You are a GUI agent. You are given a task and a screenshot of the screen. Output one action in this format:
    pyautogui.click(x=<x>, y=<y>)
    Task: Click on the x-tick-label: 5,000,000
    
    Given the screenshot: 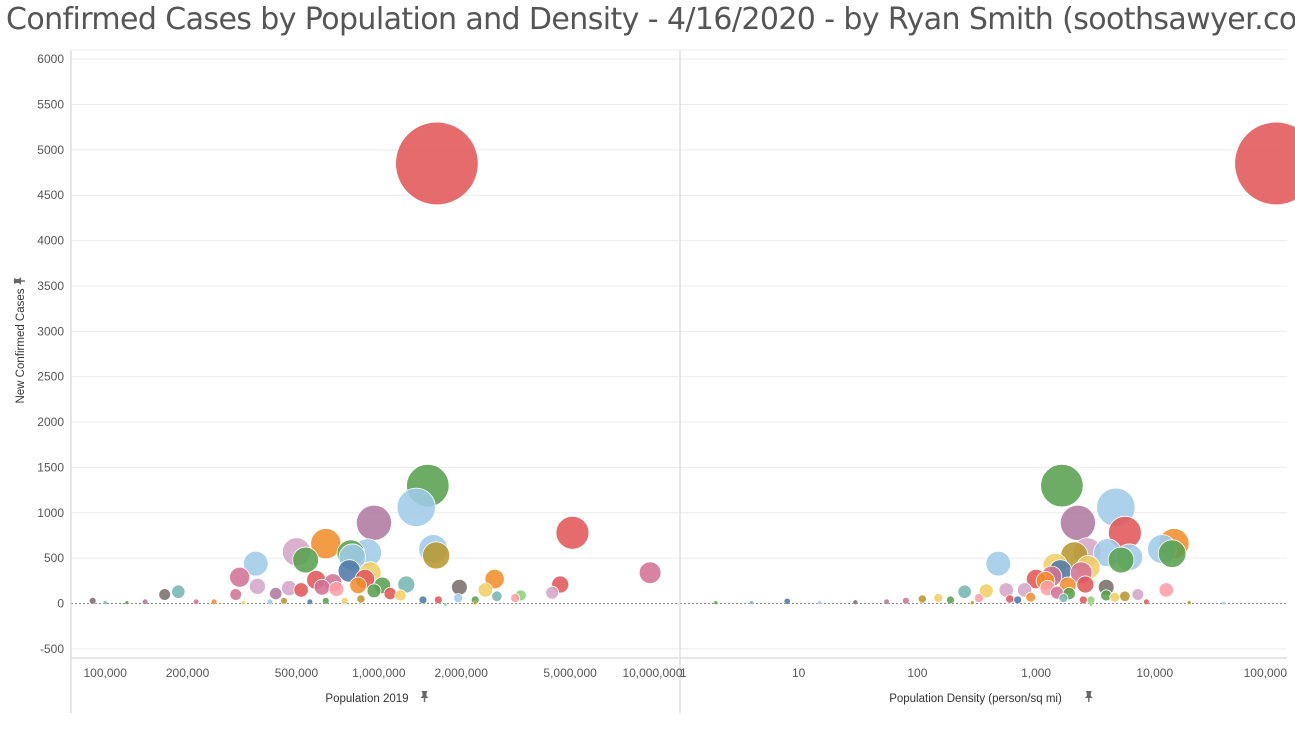 What is the action you would take?
    pyautogui.click(x=570, y=673)
    